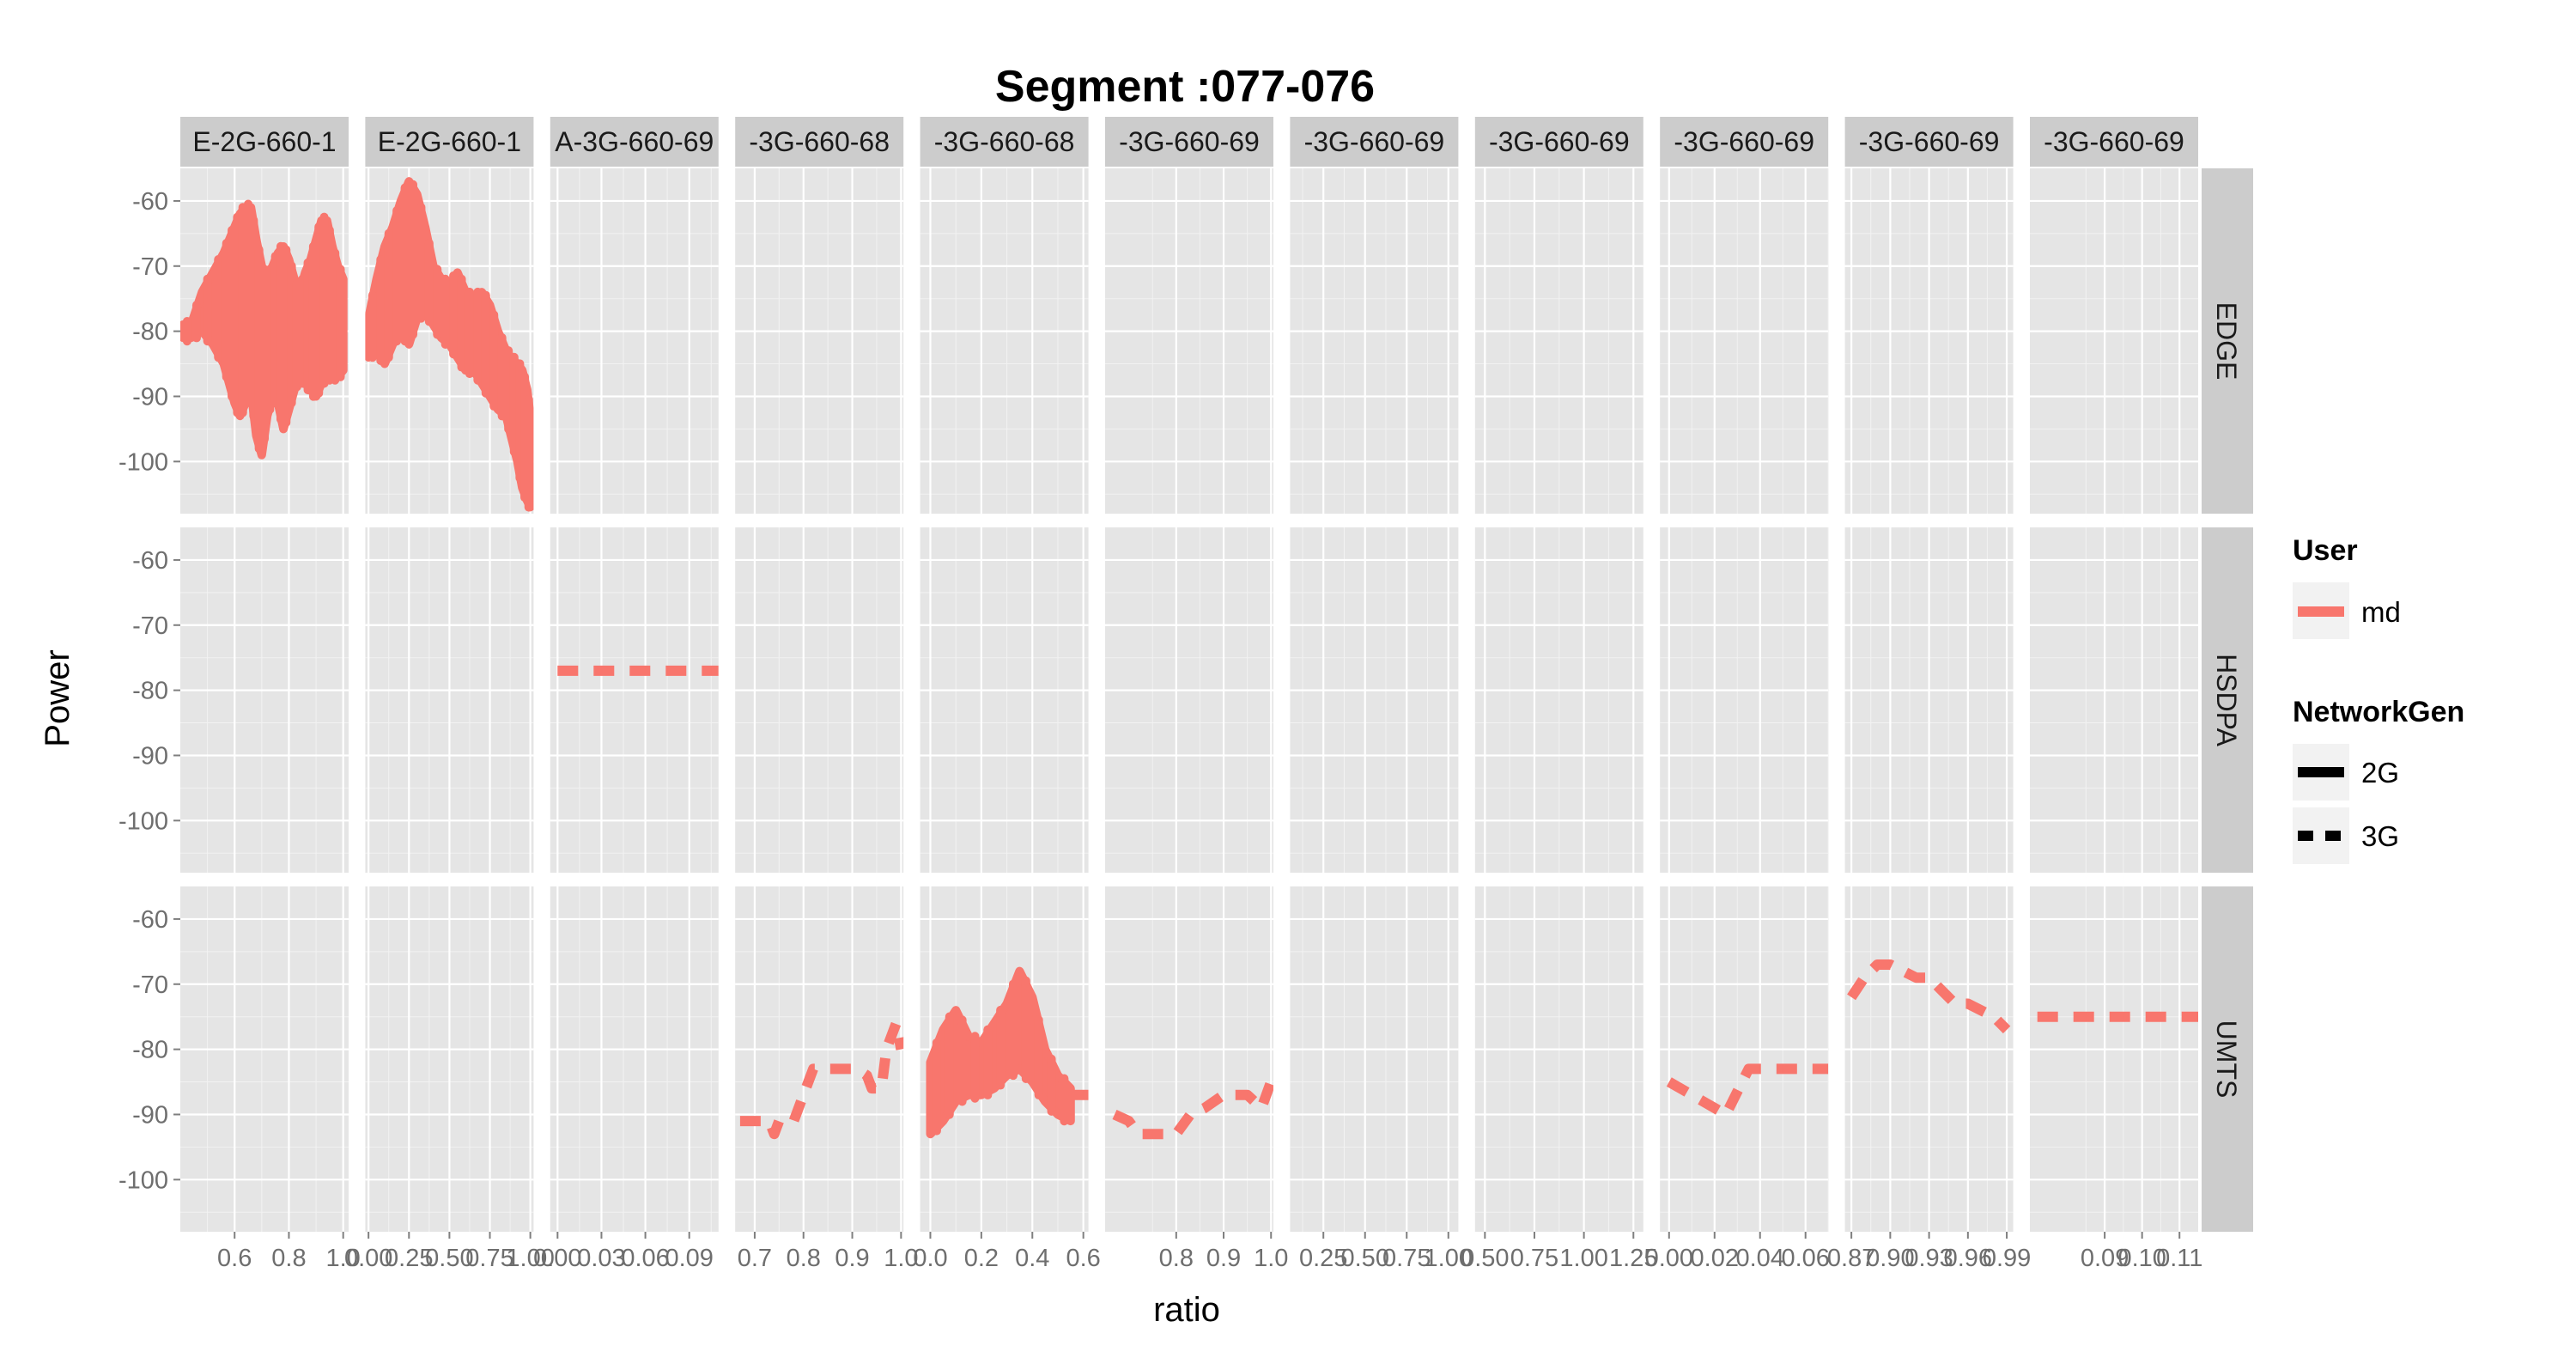 Image resolution: width=2576 pixels, height=1352 pixels. What do you see at coordinates (58, 697) in the screenshot?
I see `y-axis-title: Power` at bounding box center [58, 697].